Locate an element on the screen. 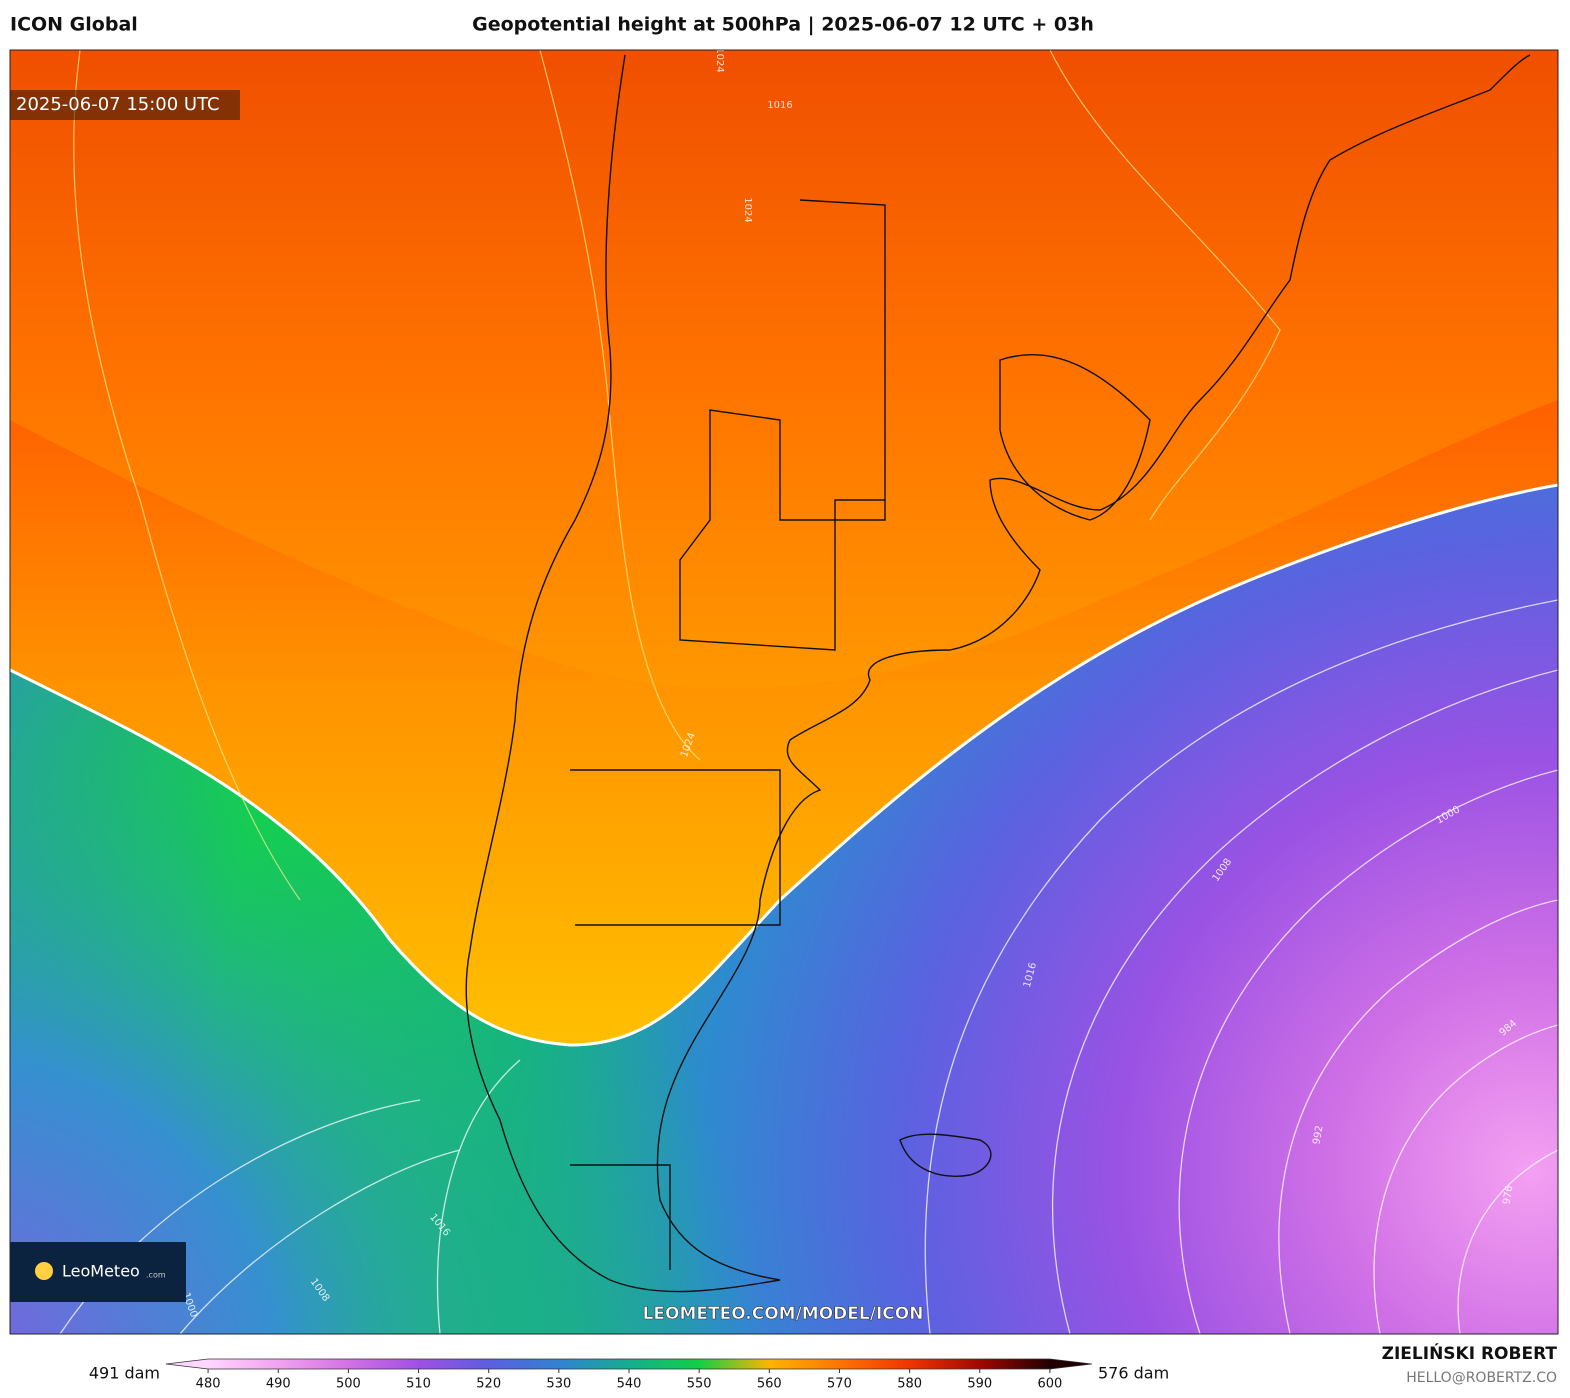 This screenshot has width=1570, height=1398. colorbar-tick-label: 570 is located at coordinates (839, 1384).